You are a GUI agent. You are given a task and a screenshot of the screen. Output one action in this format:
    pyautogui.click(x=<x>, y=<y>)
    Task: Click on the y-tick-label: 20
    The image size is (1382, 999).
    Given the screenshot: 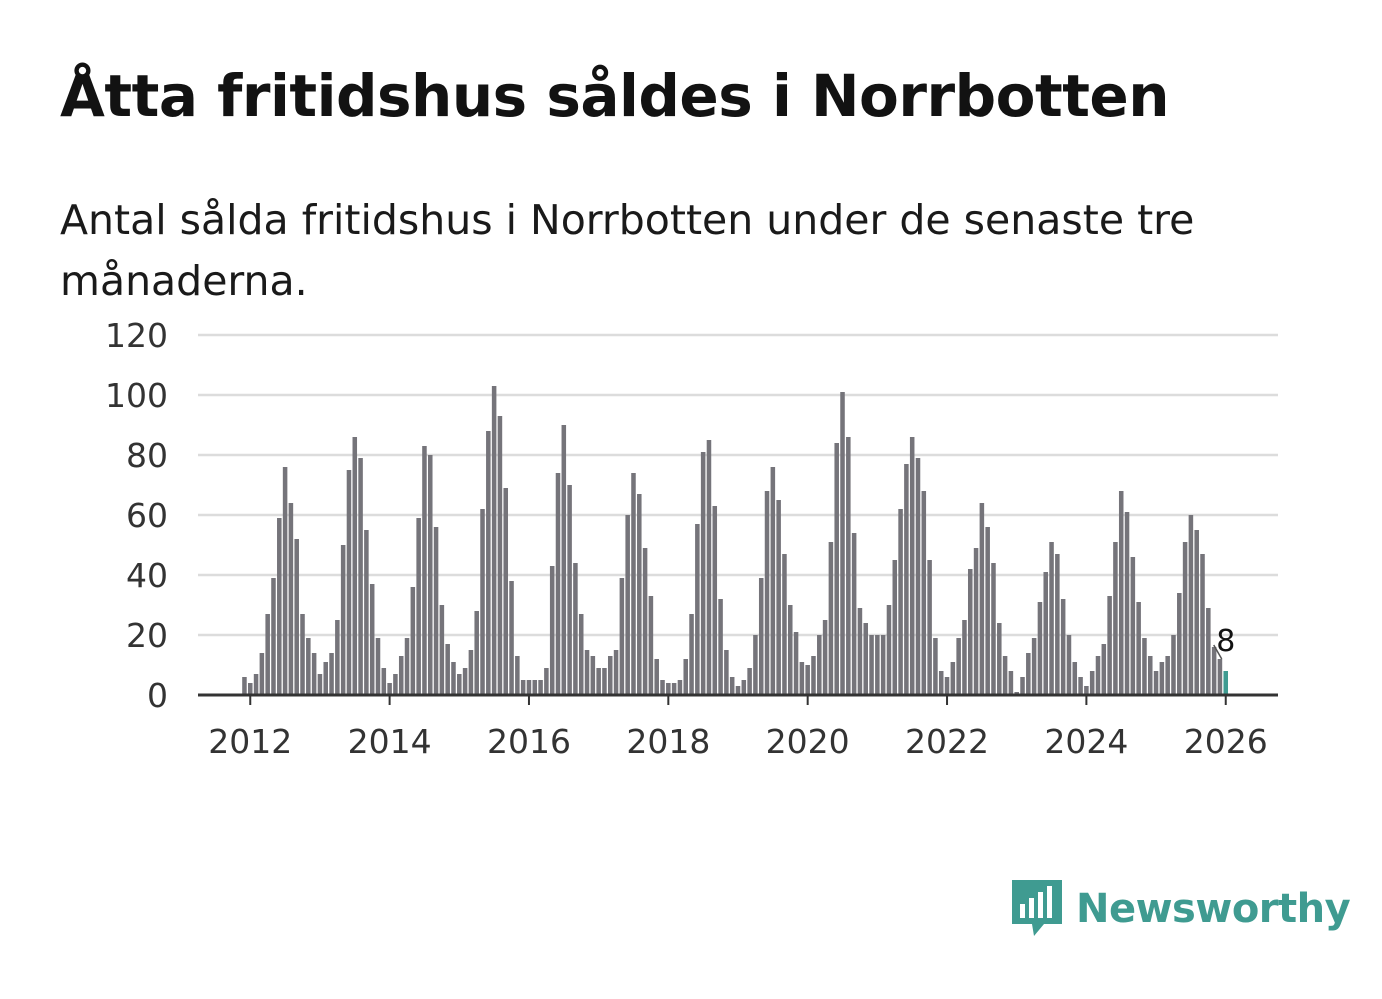 What is the action you would take?
    pyautogui.click(x=147, y=635)
    